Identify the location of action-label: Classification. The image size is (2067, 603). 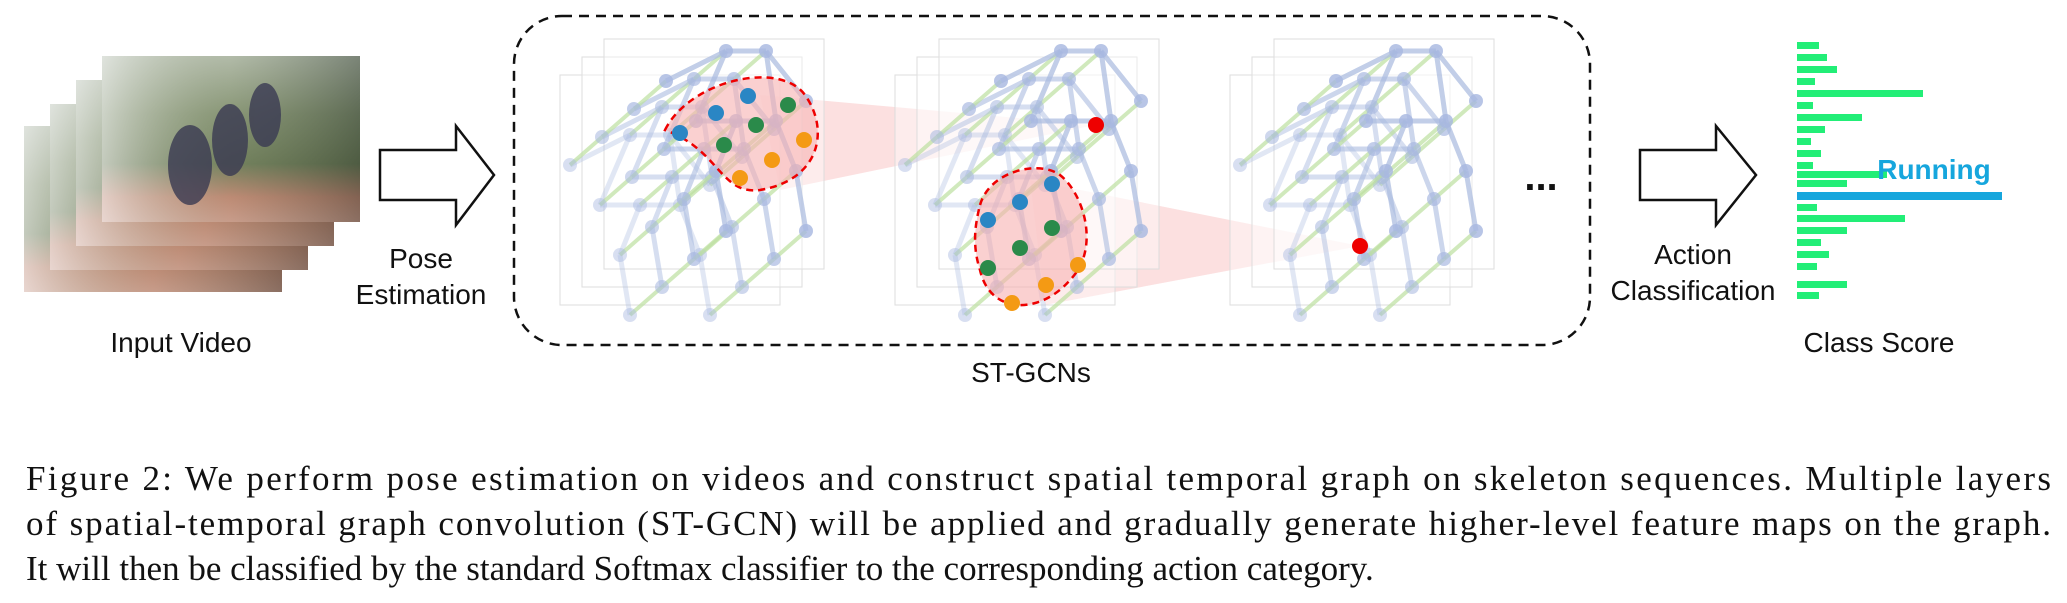
(1693, 290).